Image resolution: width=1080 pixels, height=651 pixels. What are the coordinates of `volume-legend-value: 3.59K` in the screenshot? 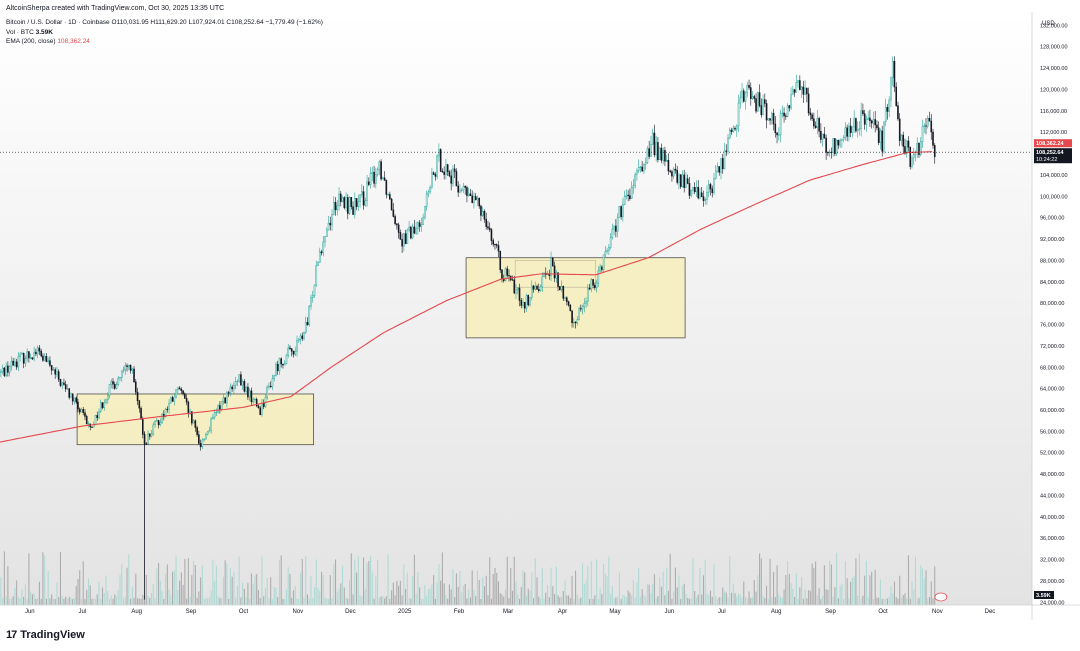 It's located at (44, 32).